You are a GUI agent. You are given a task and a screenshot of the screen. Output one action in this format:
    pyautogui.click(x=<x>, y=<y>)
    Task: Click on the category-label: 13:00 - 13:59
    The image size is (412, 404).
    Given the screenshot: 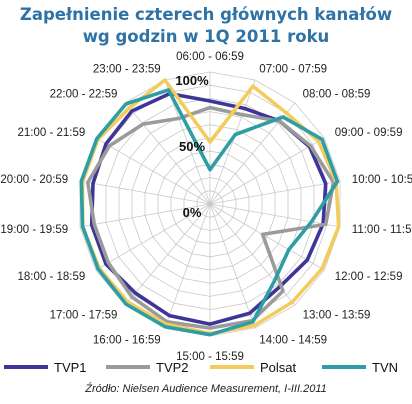 What is the action you would take?
    pyautogui.click(x=337, y=315)
    